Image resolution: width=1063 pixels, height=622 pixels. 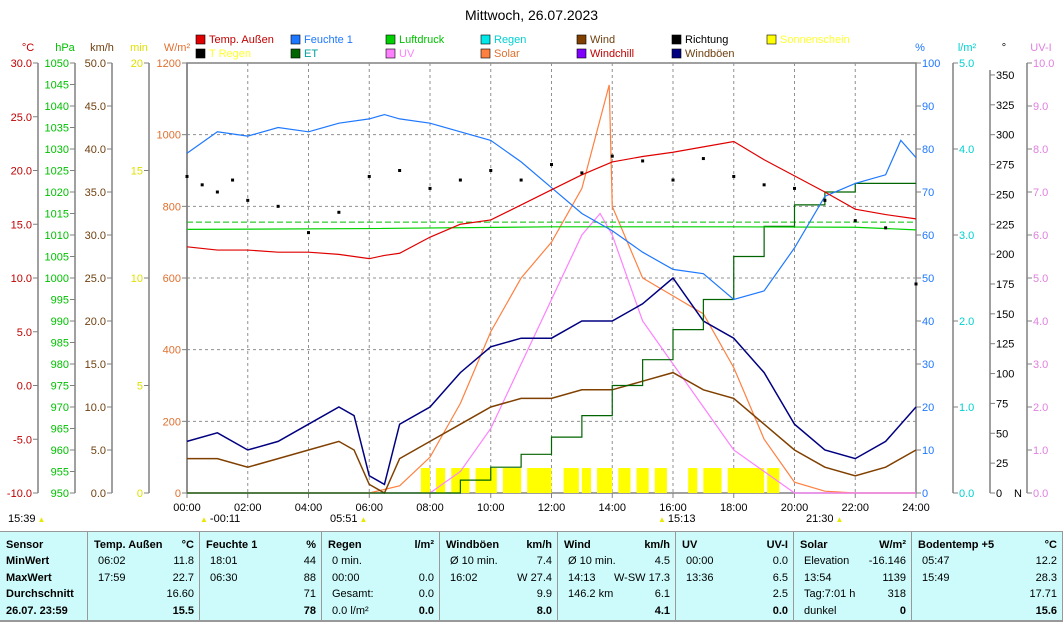 I want to click on legend-item: Richtung, so click(x=706, y=40).